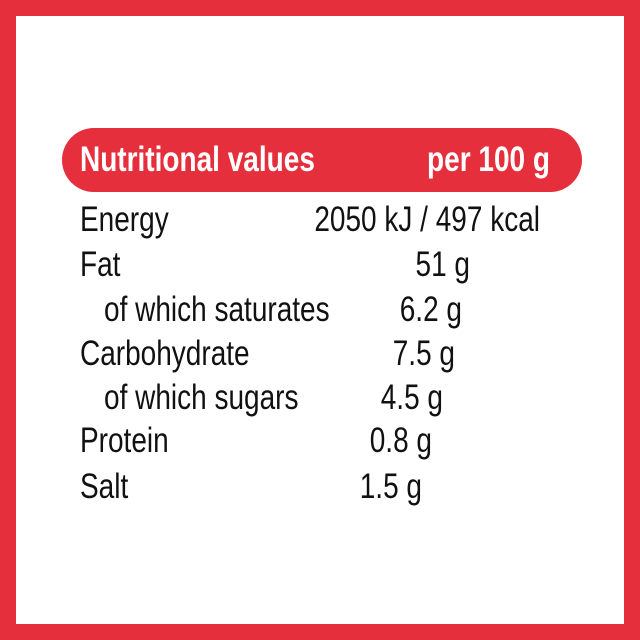  I want to click on header-title: Nutritional values, so click(197, 159).